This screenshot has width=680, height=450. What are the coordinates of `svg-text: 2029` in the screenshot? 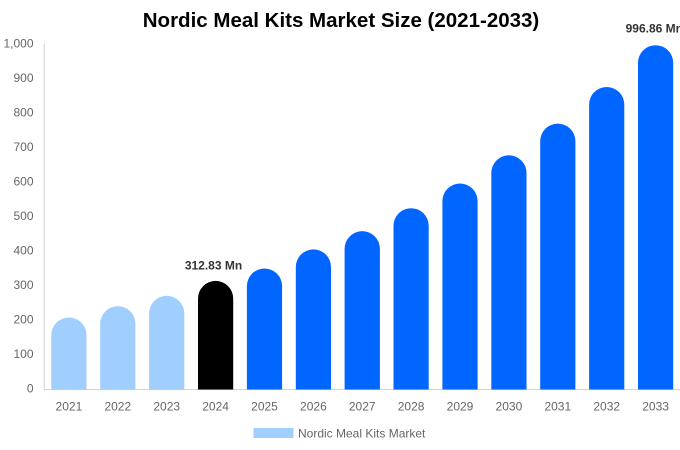 It's located at (460, 406).